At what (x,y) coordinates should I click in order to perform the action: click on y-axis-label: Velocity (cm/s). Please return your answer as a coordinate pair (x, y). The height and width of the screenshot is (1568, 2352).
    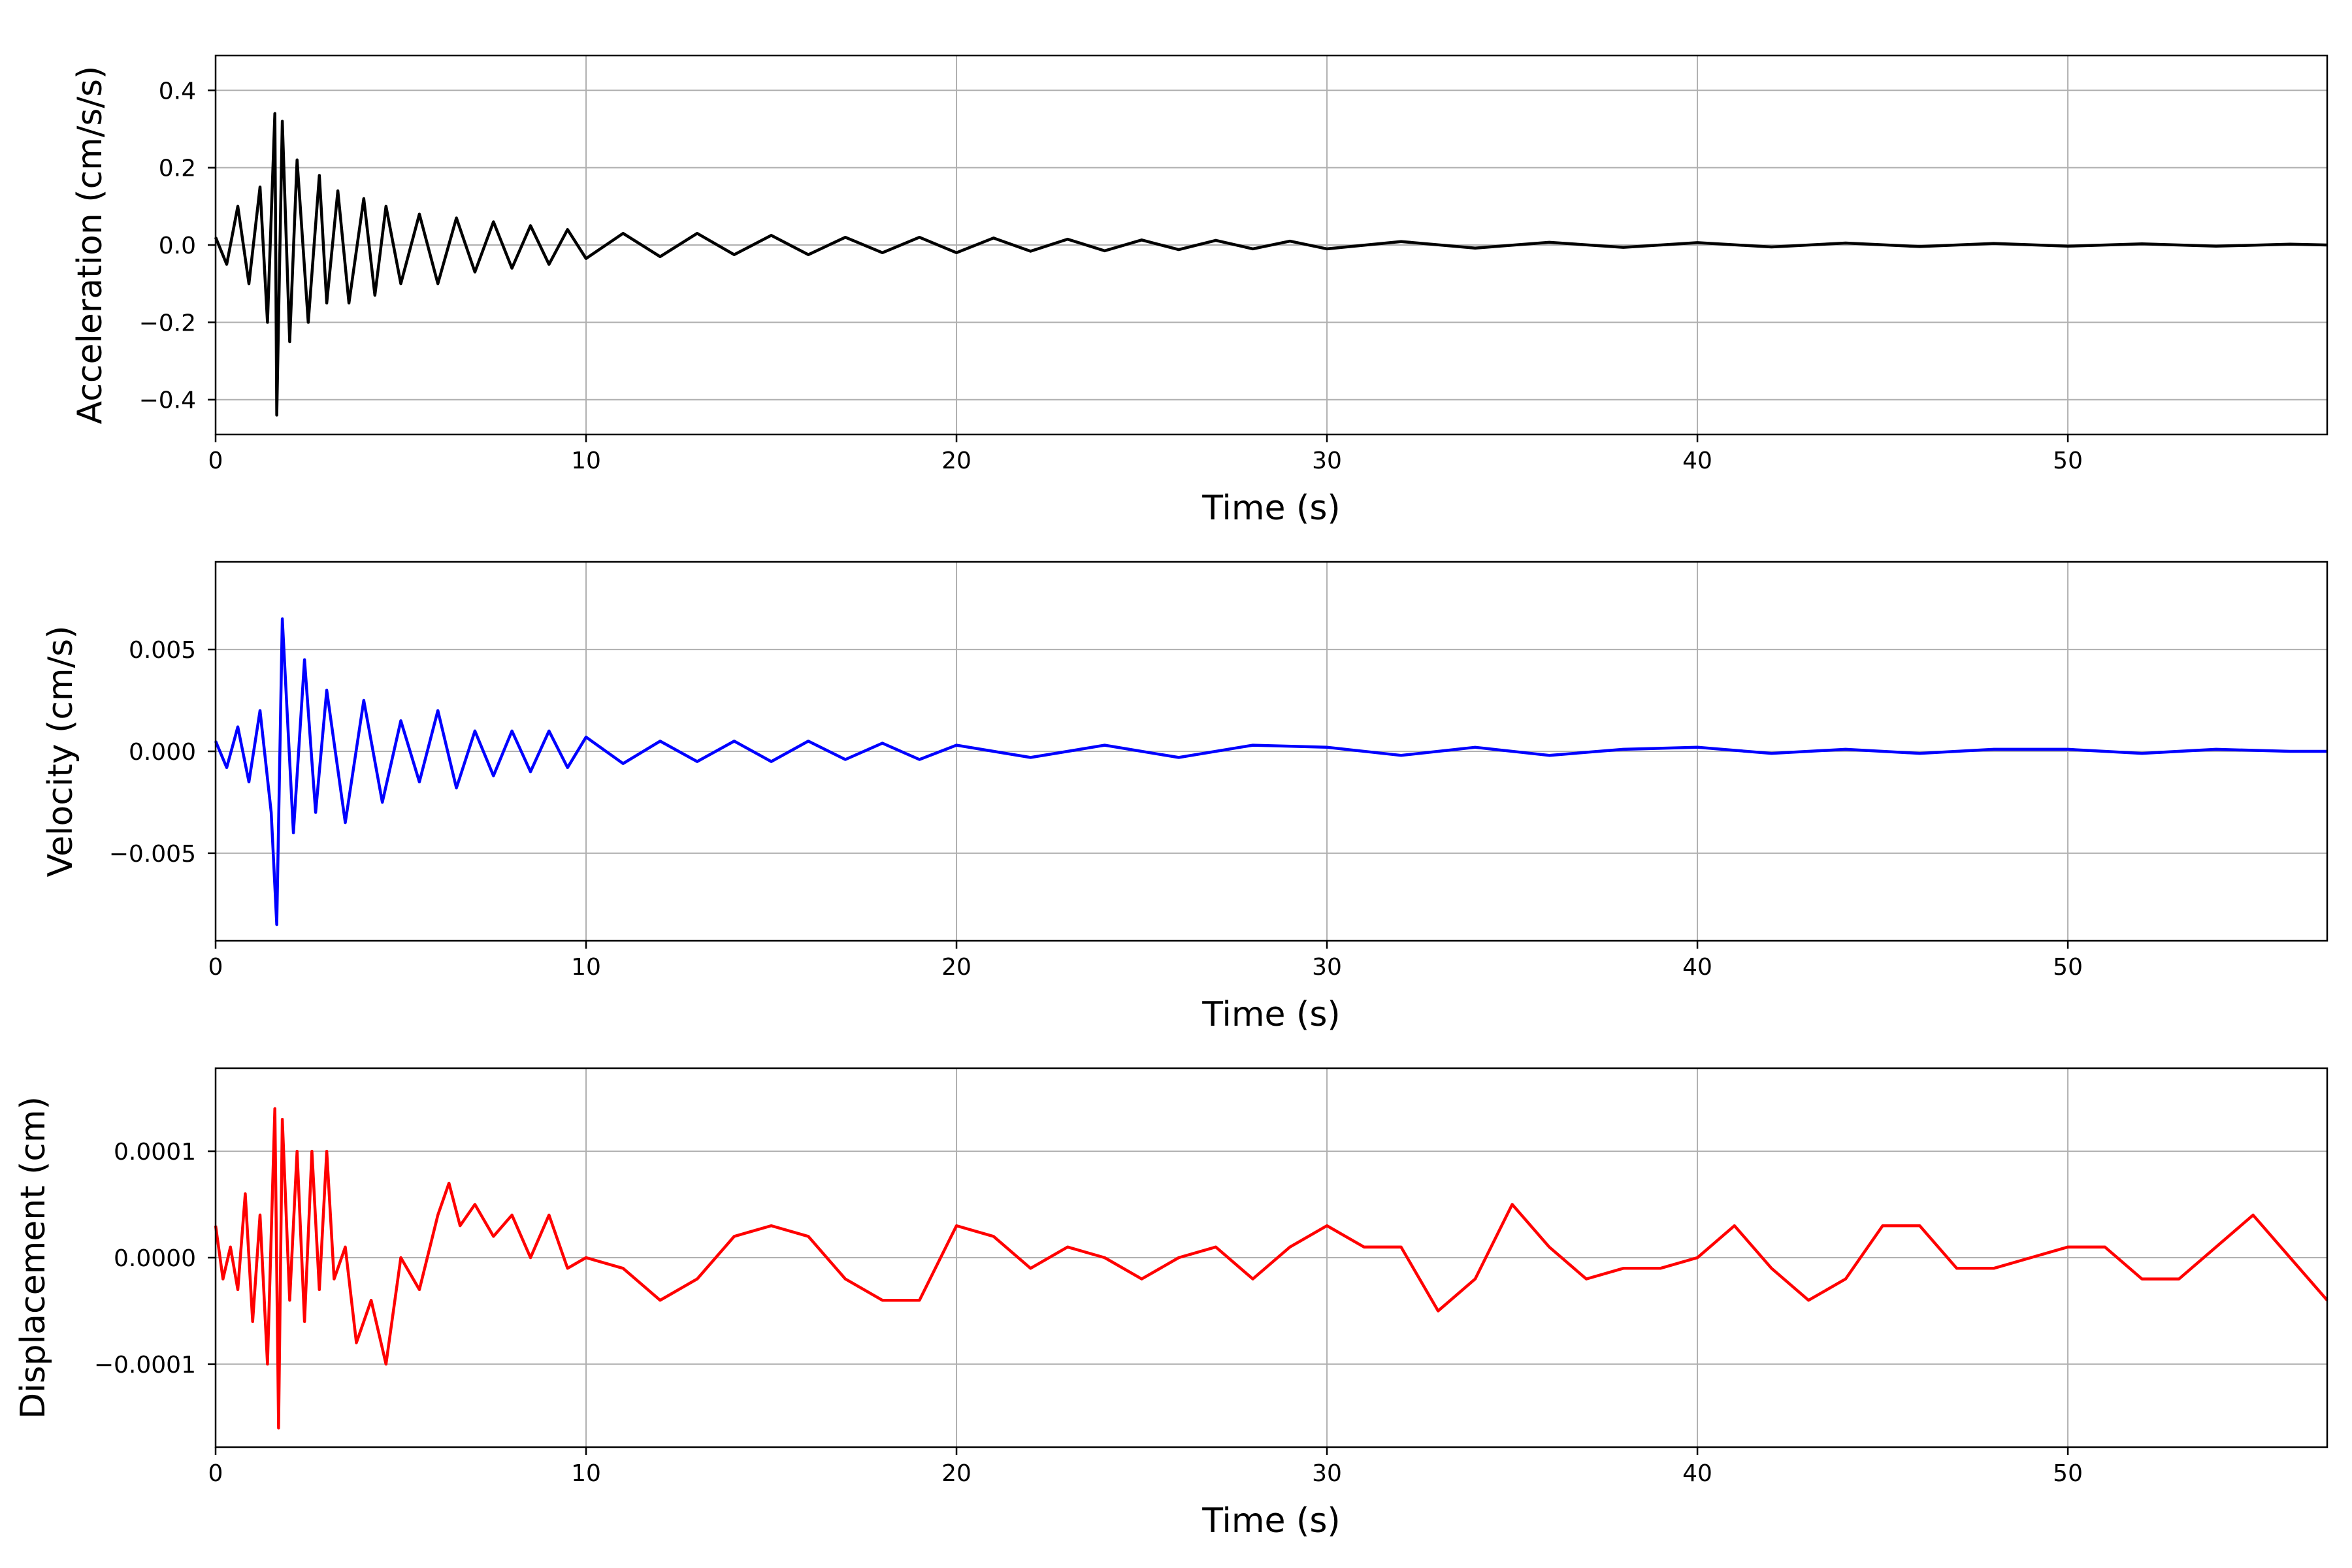
    Looking at the image, I should click on (60, 751).